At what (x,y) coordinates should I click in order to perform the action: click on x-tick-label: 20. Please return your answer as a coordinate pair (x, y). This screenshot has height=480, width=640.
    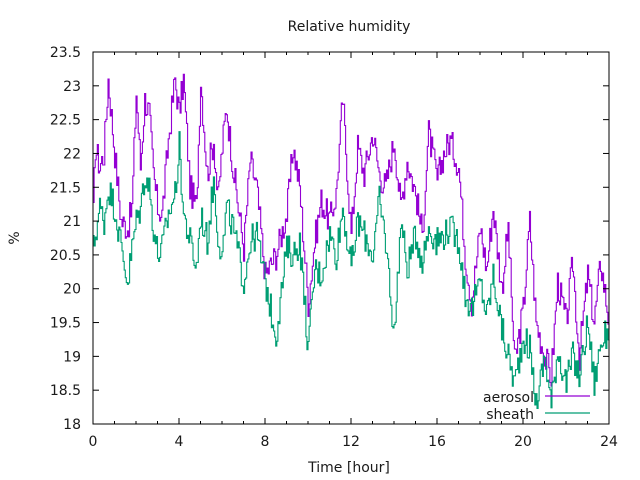
    Looking at the image, I should click on (523, 442).